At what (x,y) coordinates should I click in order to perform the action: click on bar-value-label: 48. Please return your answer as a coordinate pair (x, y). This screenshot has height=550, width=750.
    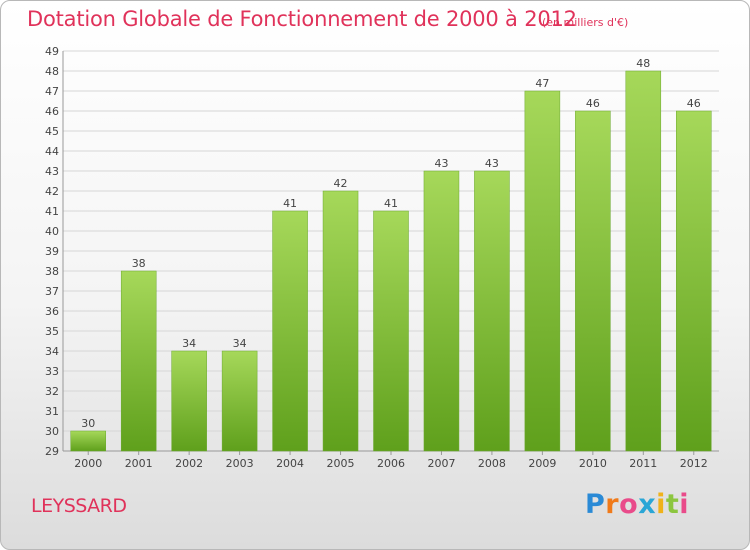
    Looking at the image, I should click on (643, 63).